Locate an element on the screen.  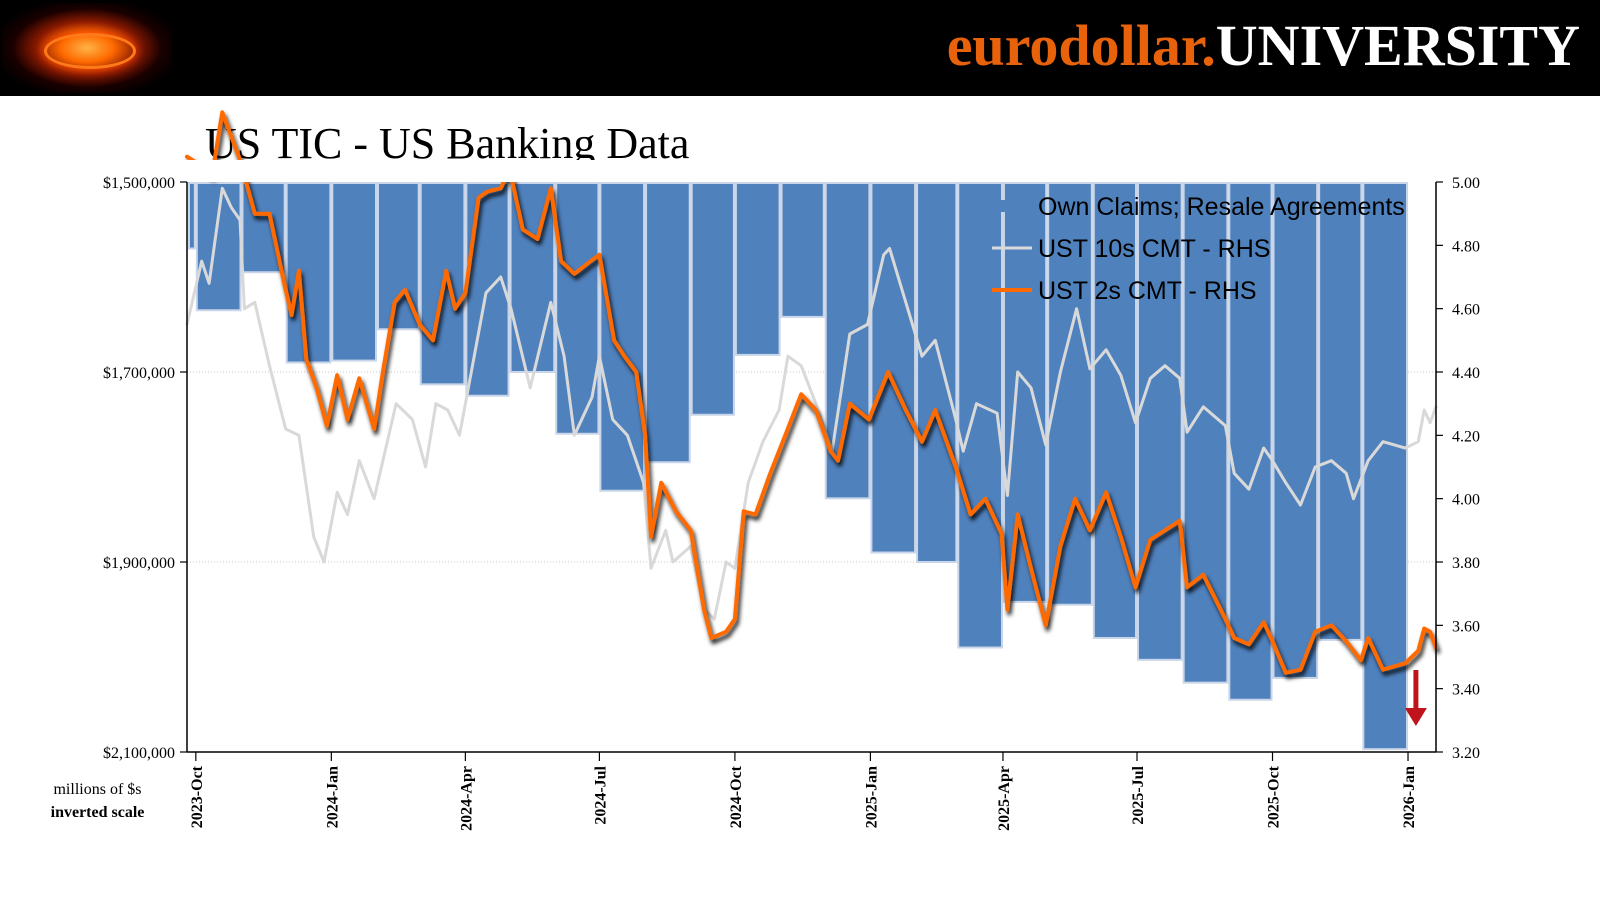
right-tick-label: 3.60 is located at coordinates (1466, 626).